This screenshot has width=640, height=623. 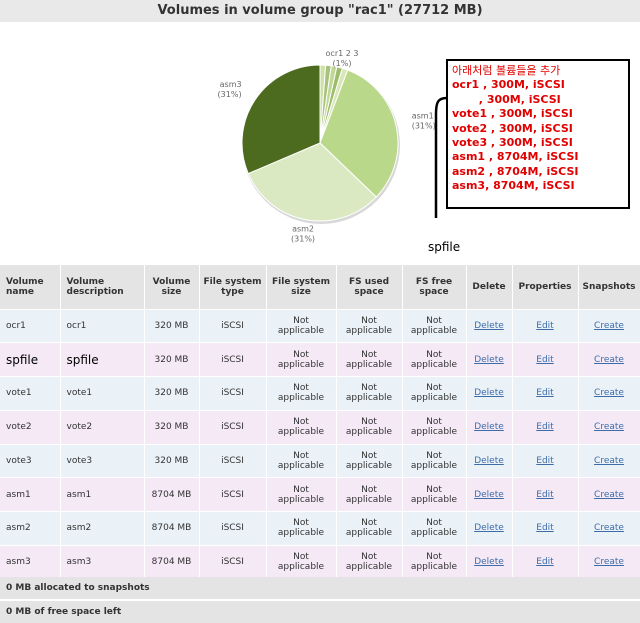 What do you see at coordinates (30, 426) in the screenshot?
I see `cell-volume-name: vote2` at bounding box center [30, 426].